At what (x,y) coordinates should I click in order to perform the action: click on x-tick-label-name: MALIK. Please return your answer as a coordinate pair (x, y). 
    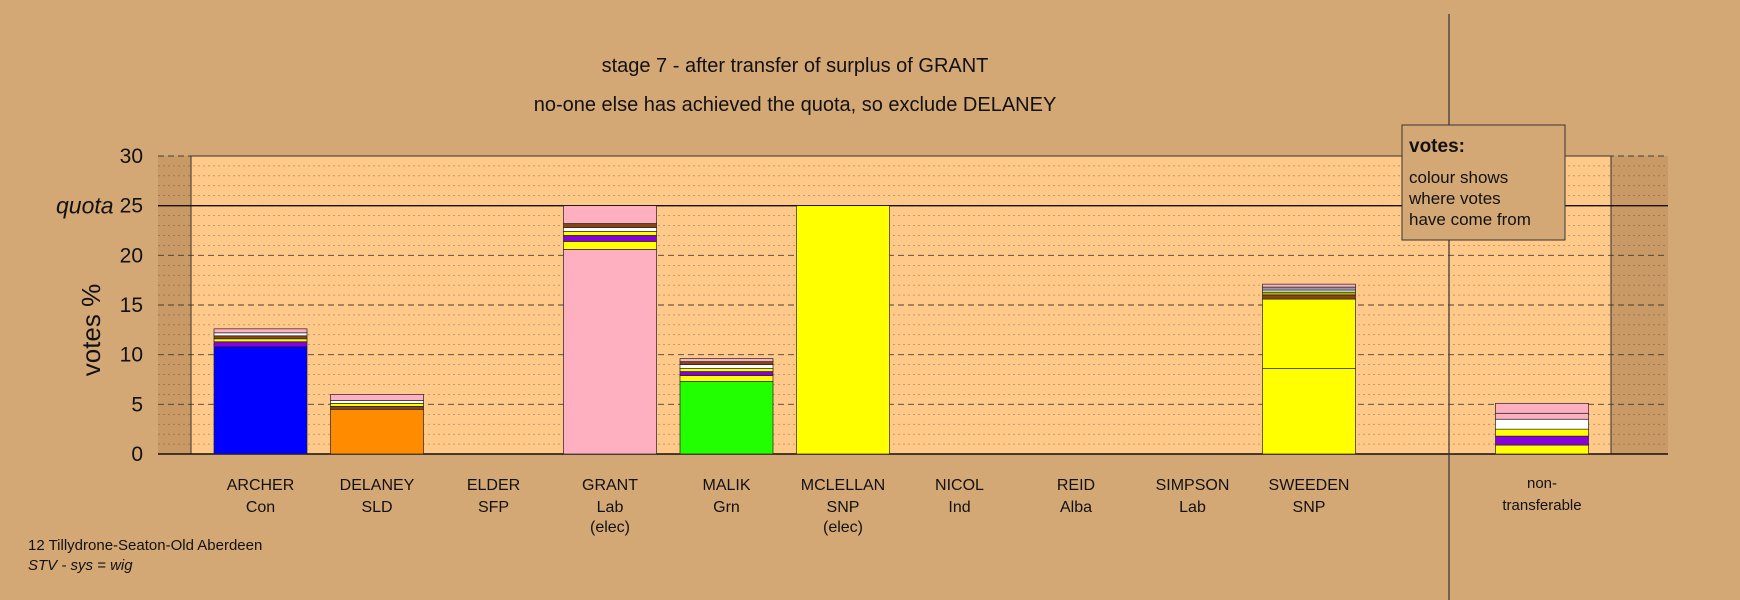
    Looking at the image, I should click on (726, 485).